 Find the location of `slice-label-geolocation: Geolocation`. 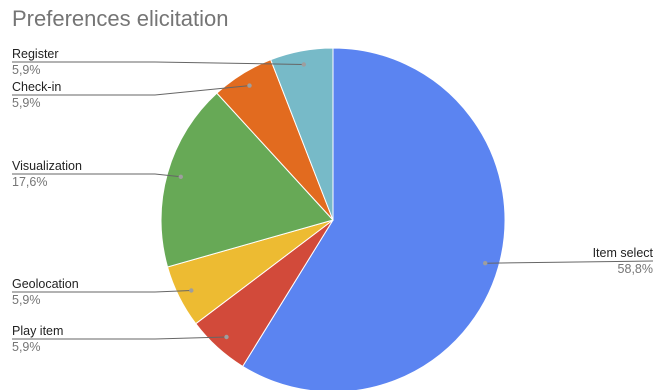

slice-label-geolocation: Geolocation is located at coordinates (45, 284).